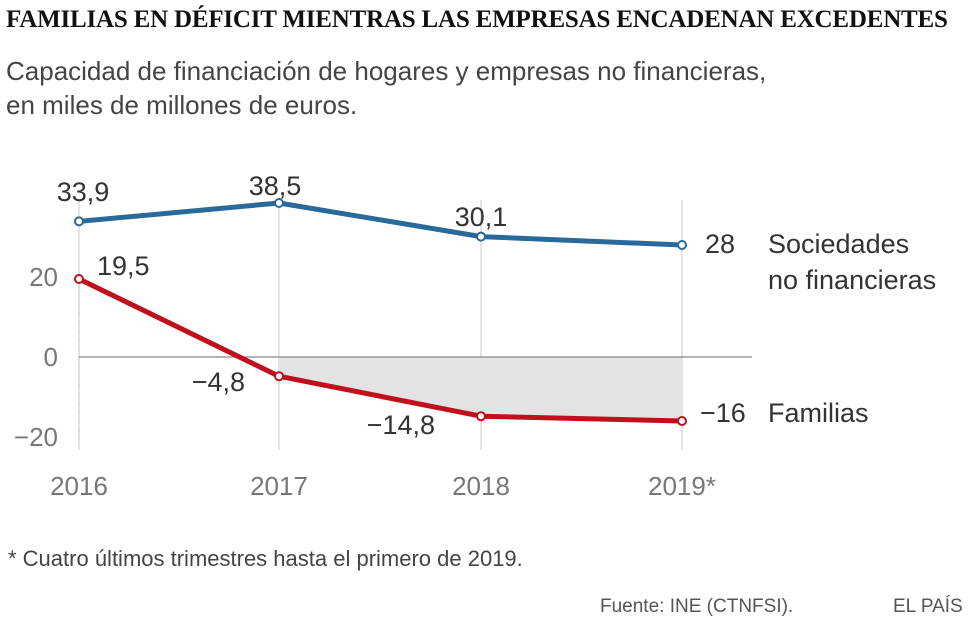  Describe the element at coordinates (83, 192) in the screenshot. I see `data-label-sociedades: 33,9` at that location.